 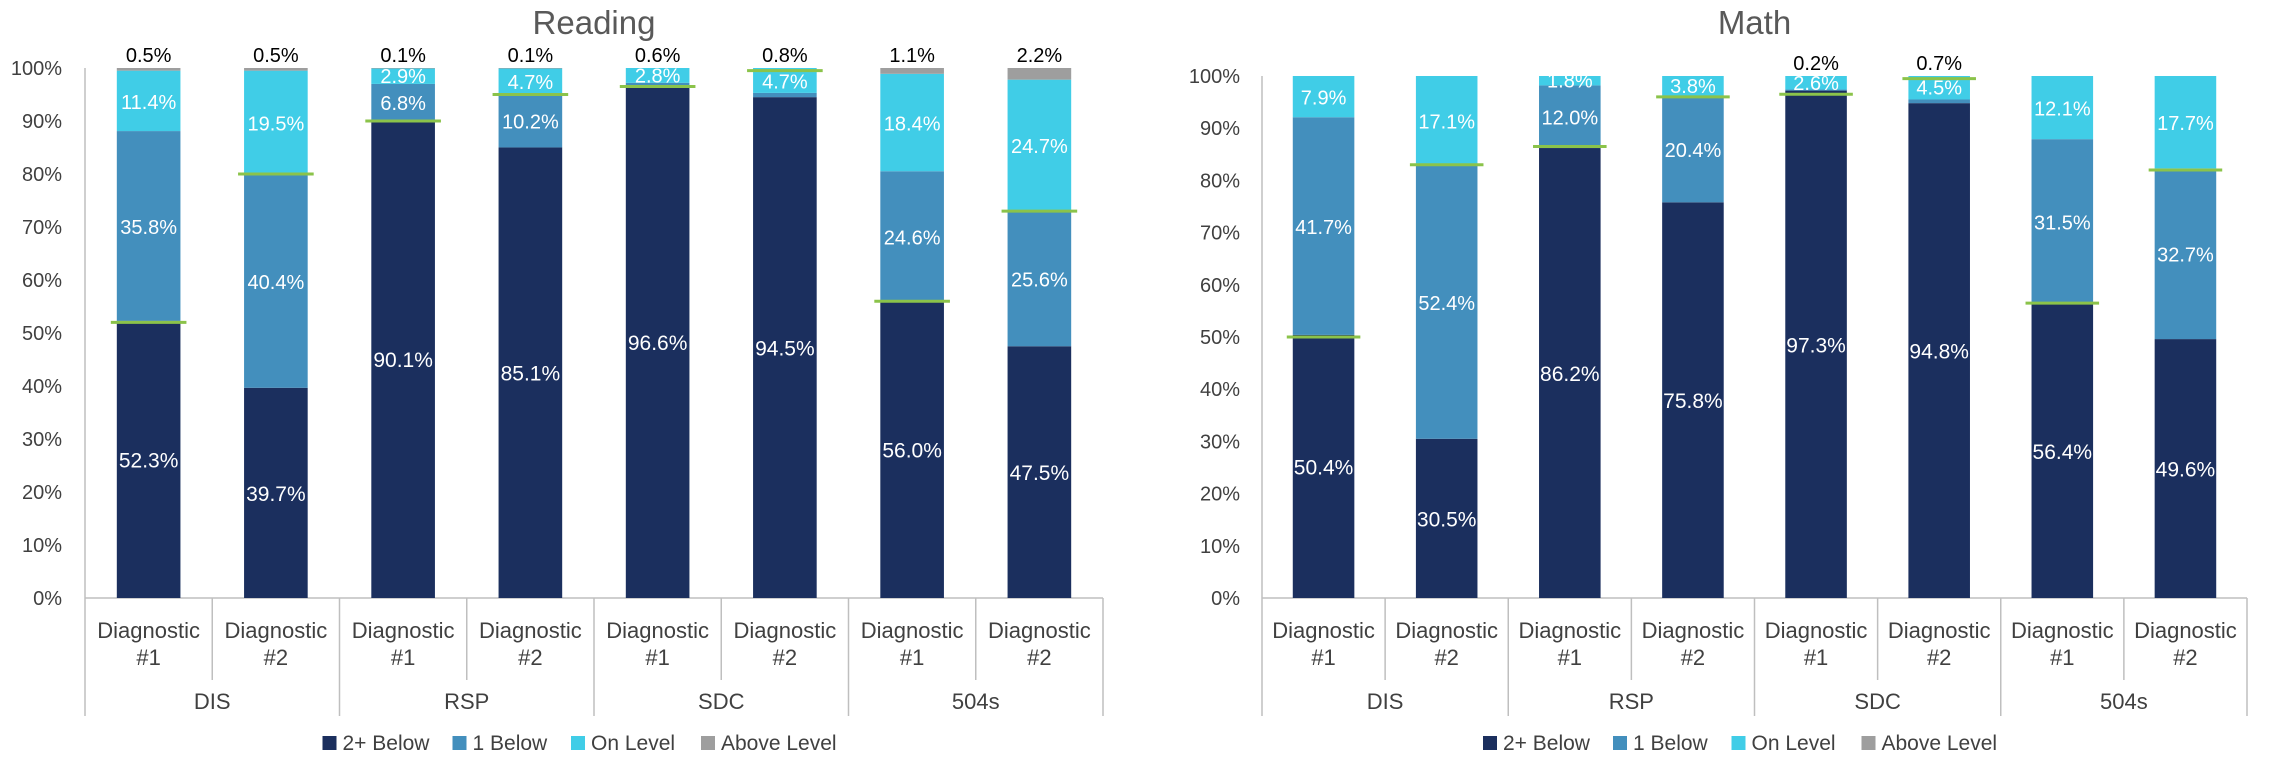 I want to click on data-label: 3.8%, so click(x=1693, y=87).